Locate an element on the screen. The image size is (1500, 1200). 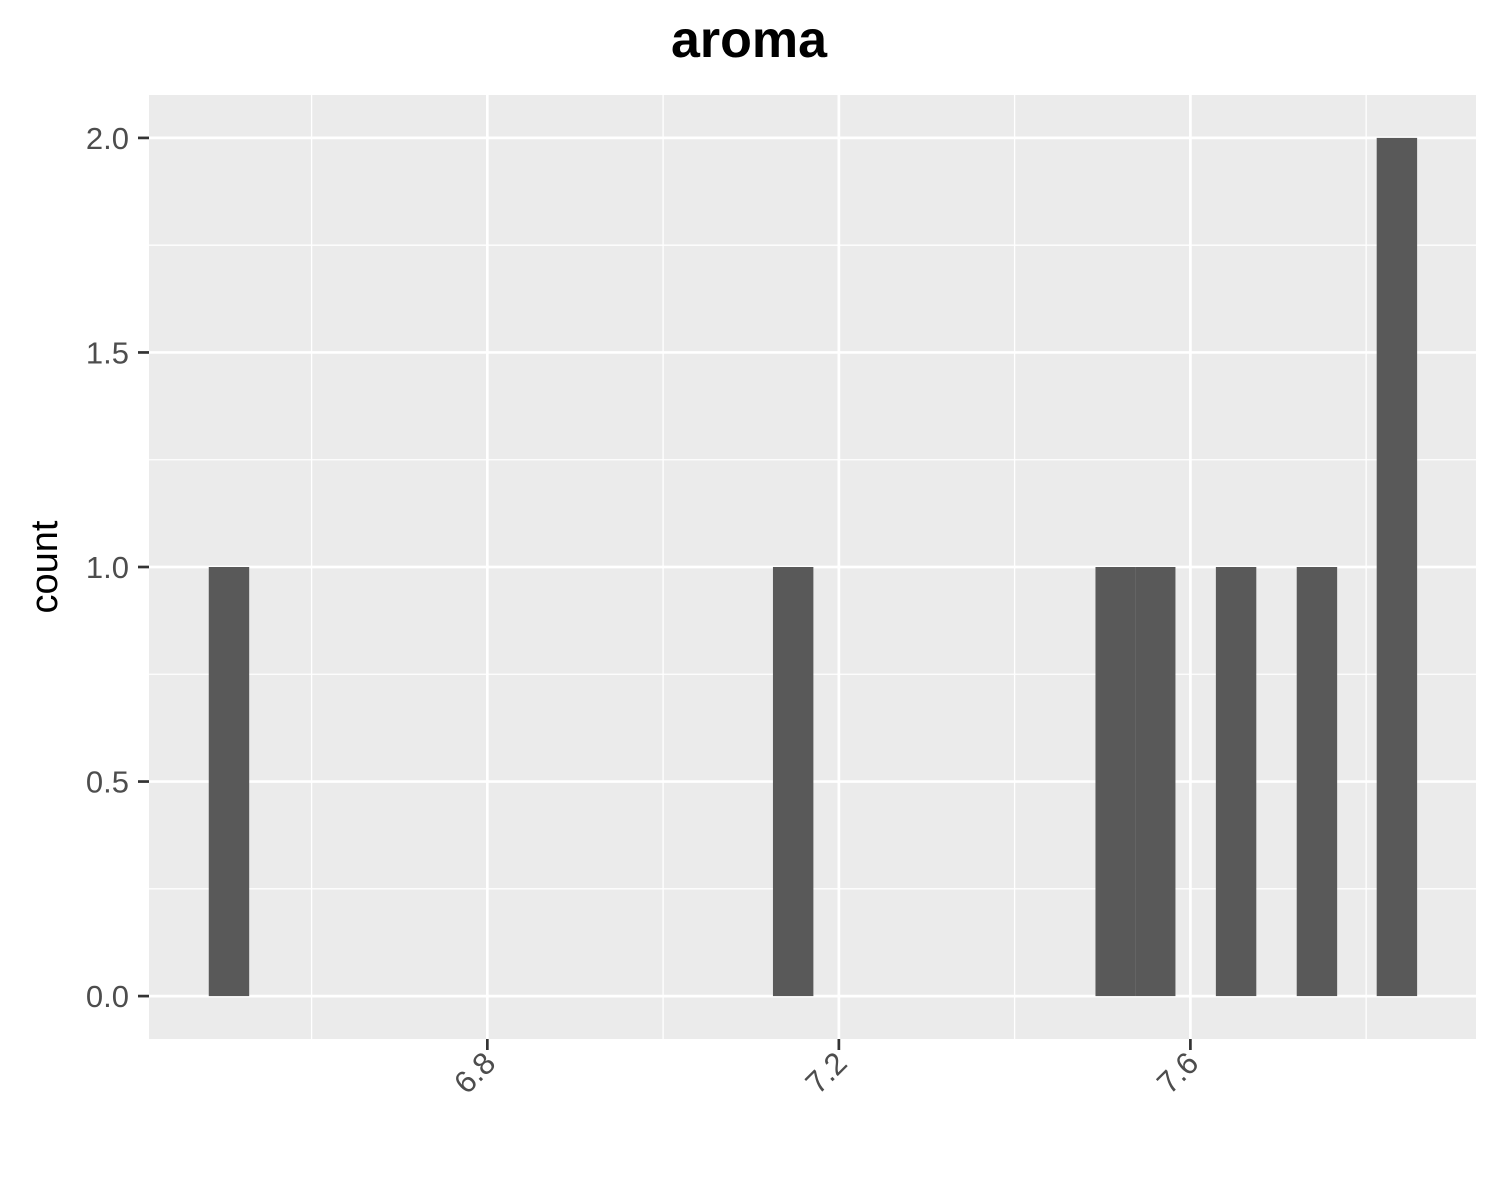
x-tick-label: 6.8 is located at coordinates (474, 1072).